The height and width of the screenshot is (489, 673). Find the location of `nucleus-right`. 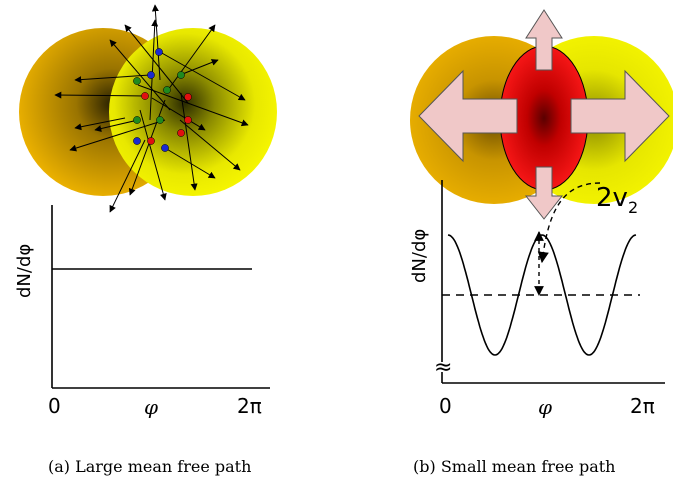

nucleus-right is located at coordinates (193, 112).